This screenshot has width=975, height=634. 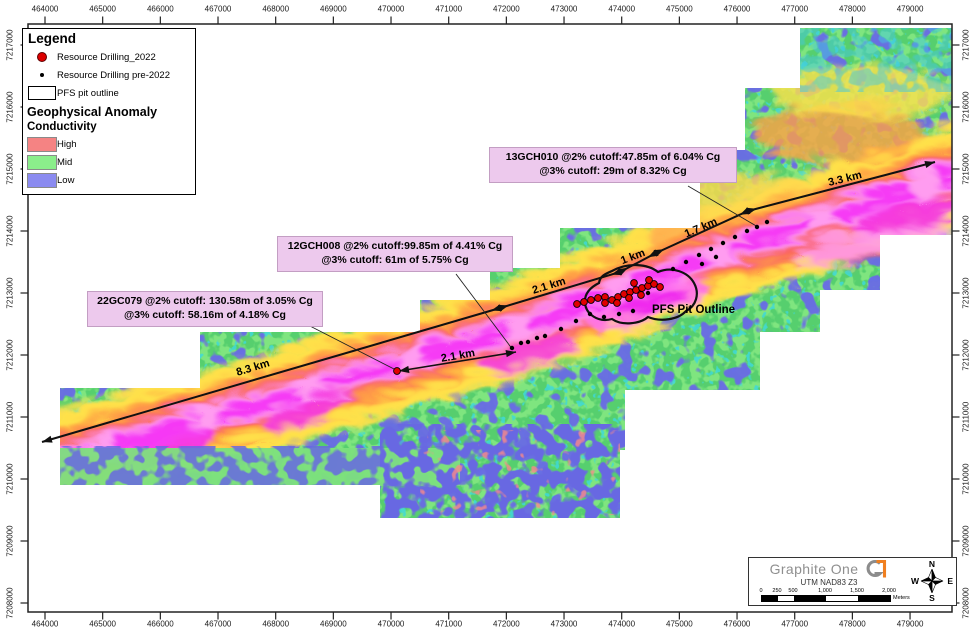 What do you see at coordinates (777, 591) in the screenshot?
I see `scale-tick-label: 250` at bounding box center [777, 591].